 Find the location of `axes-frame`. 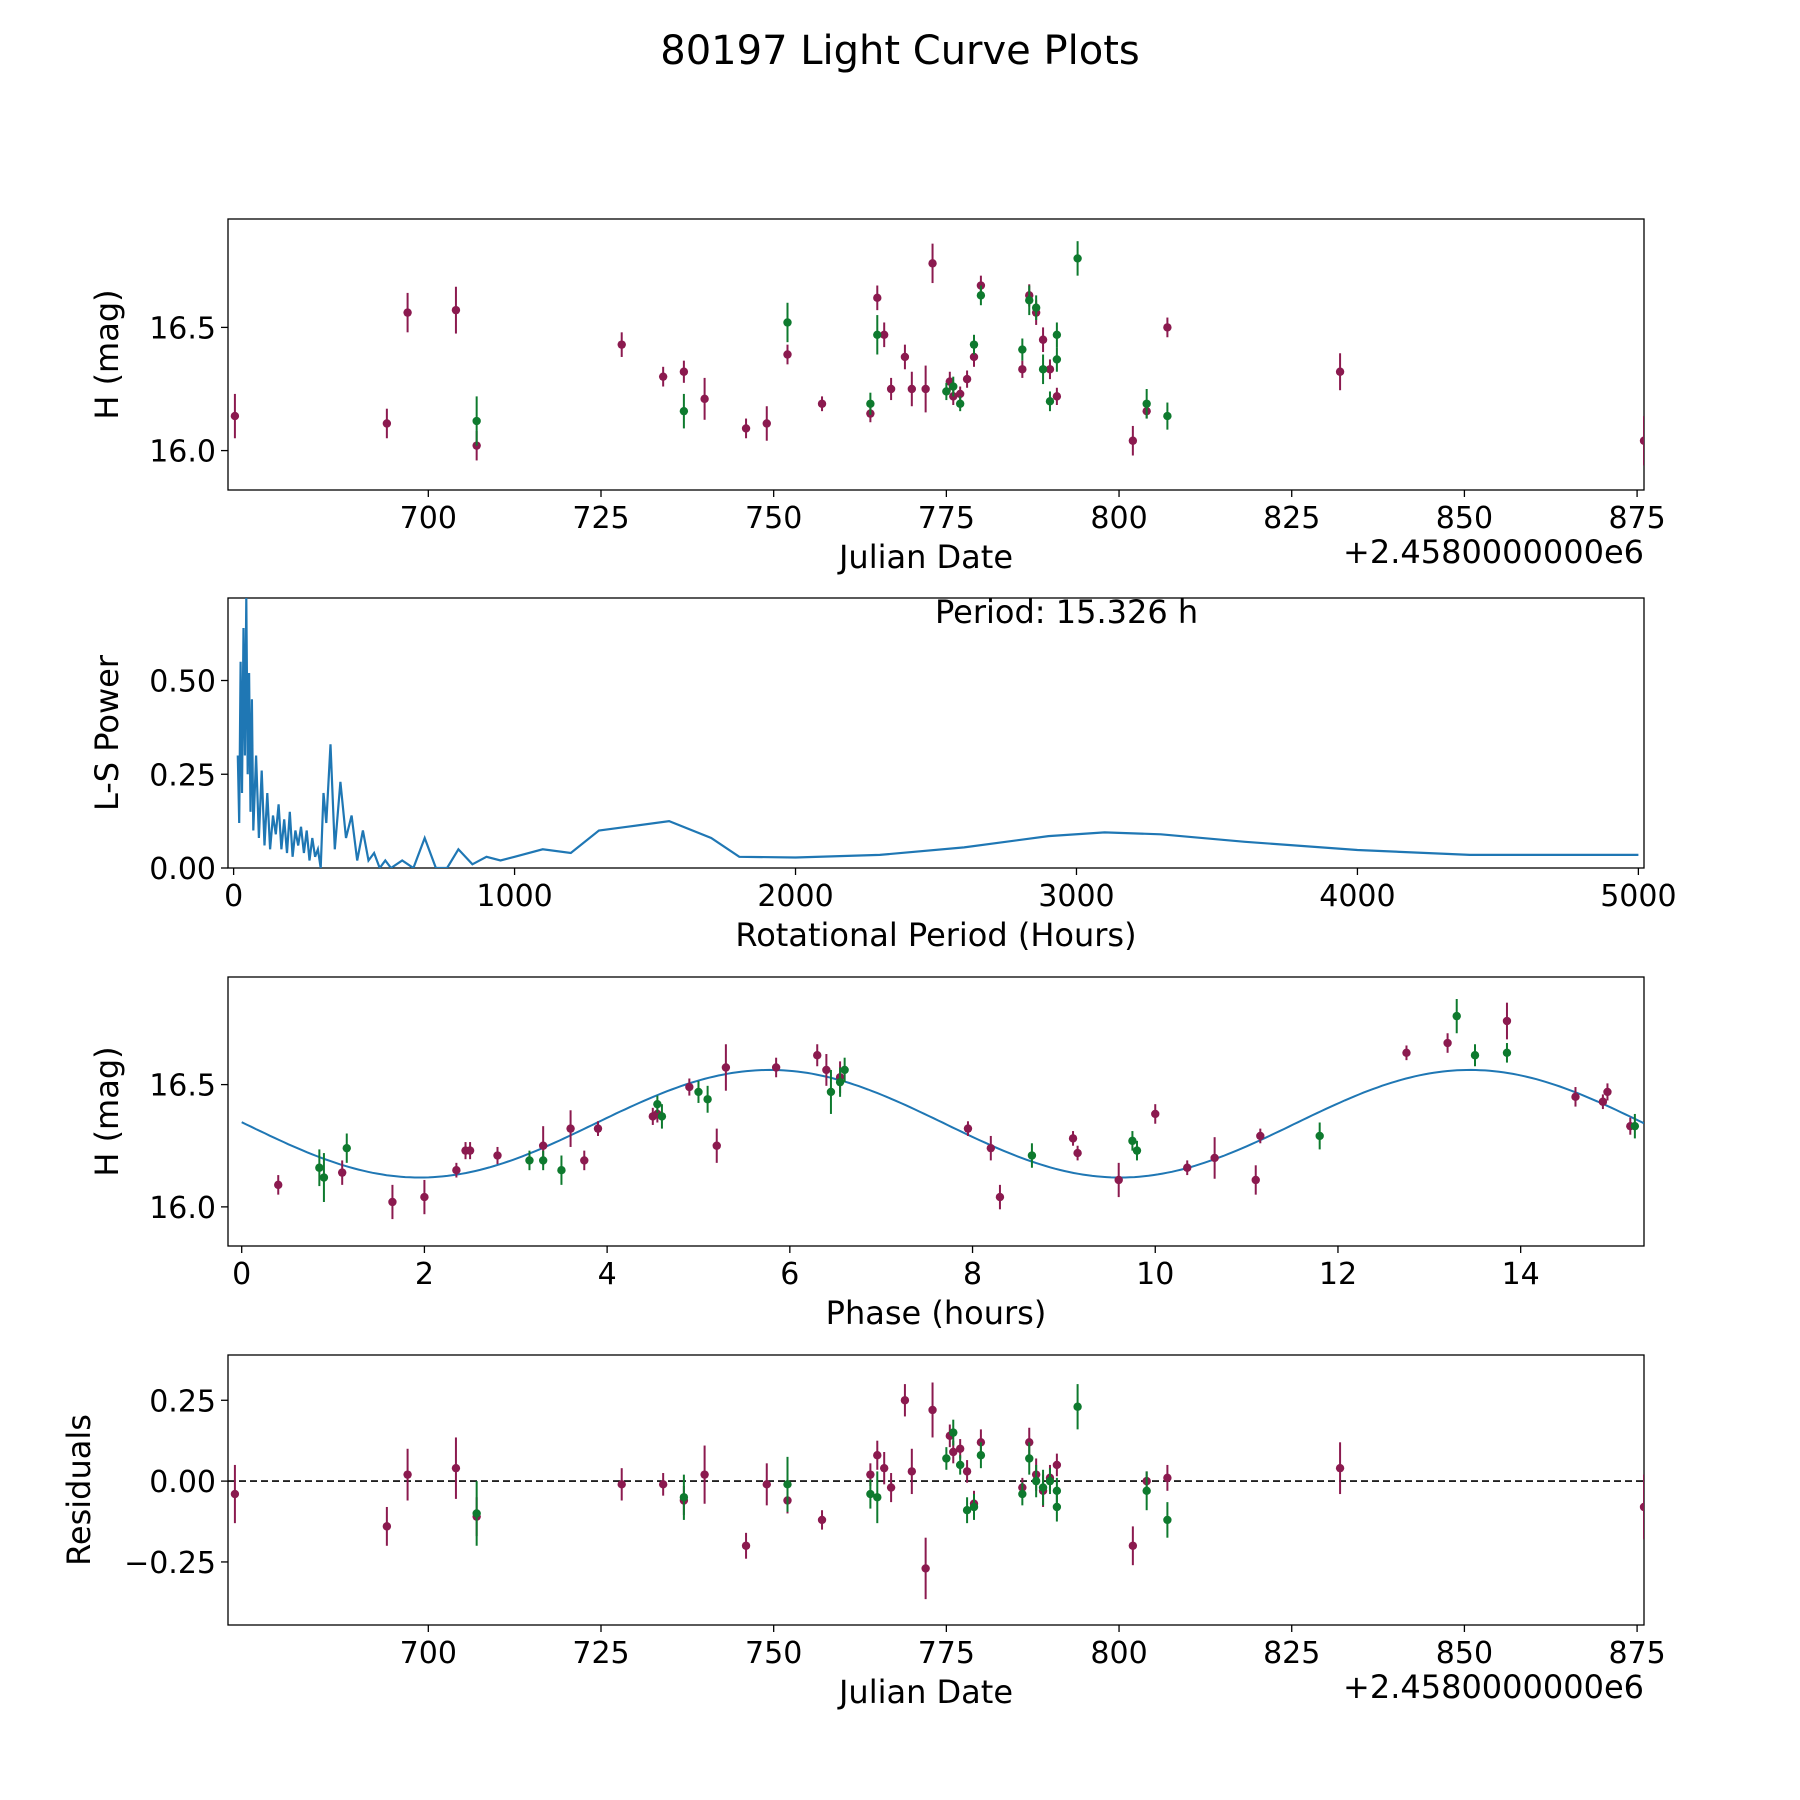

axes-frame is located at coordinates (936, 1111).